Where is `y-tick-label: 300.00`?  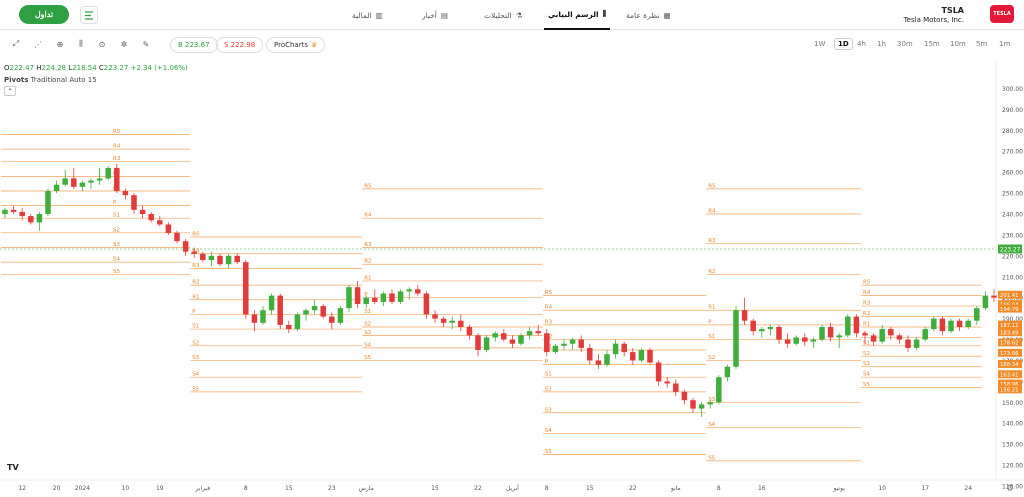
y-tick-label: 300.00 is located at coordinates (1012, 89).